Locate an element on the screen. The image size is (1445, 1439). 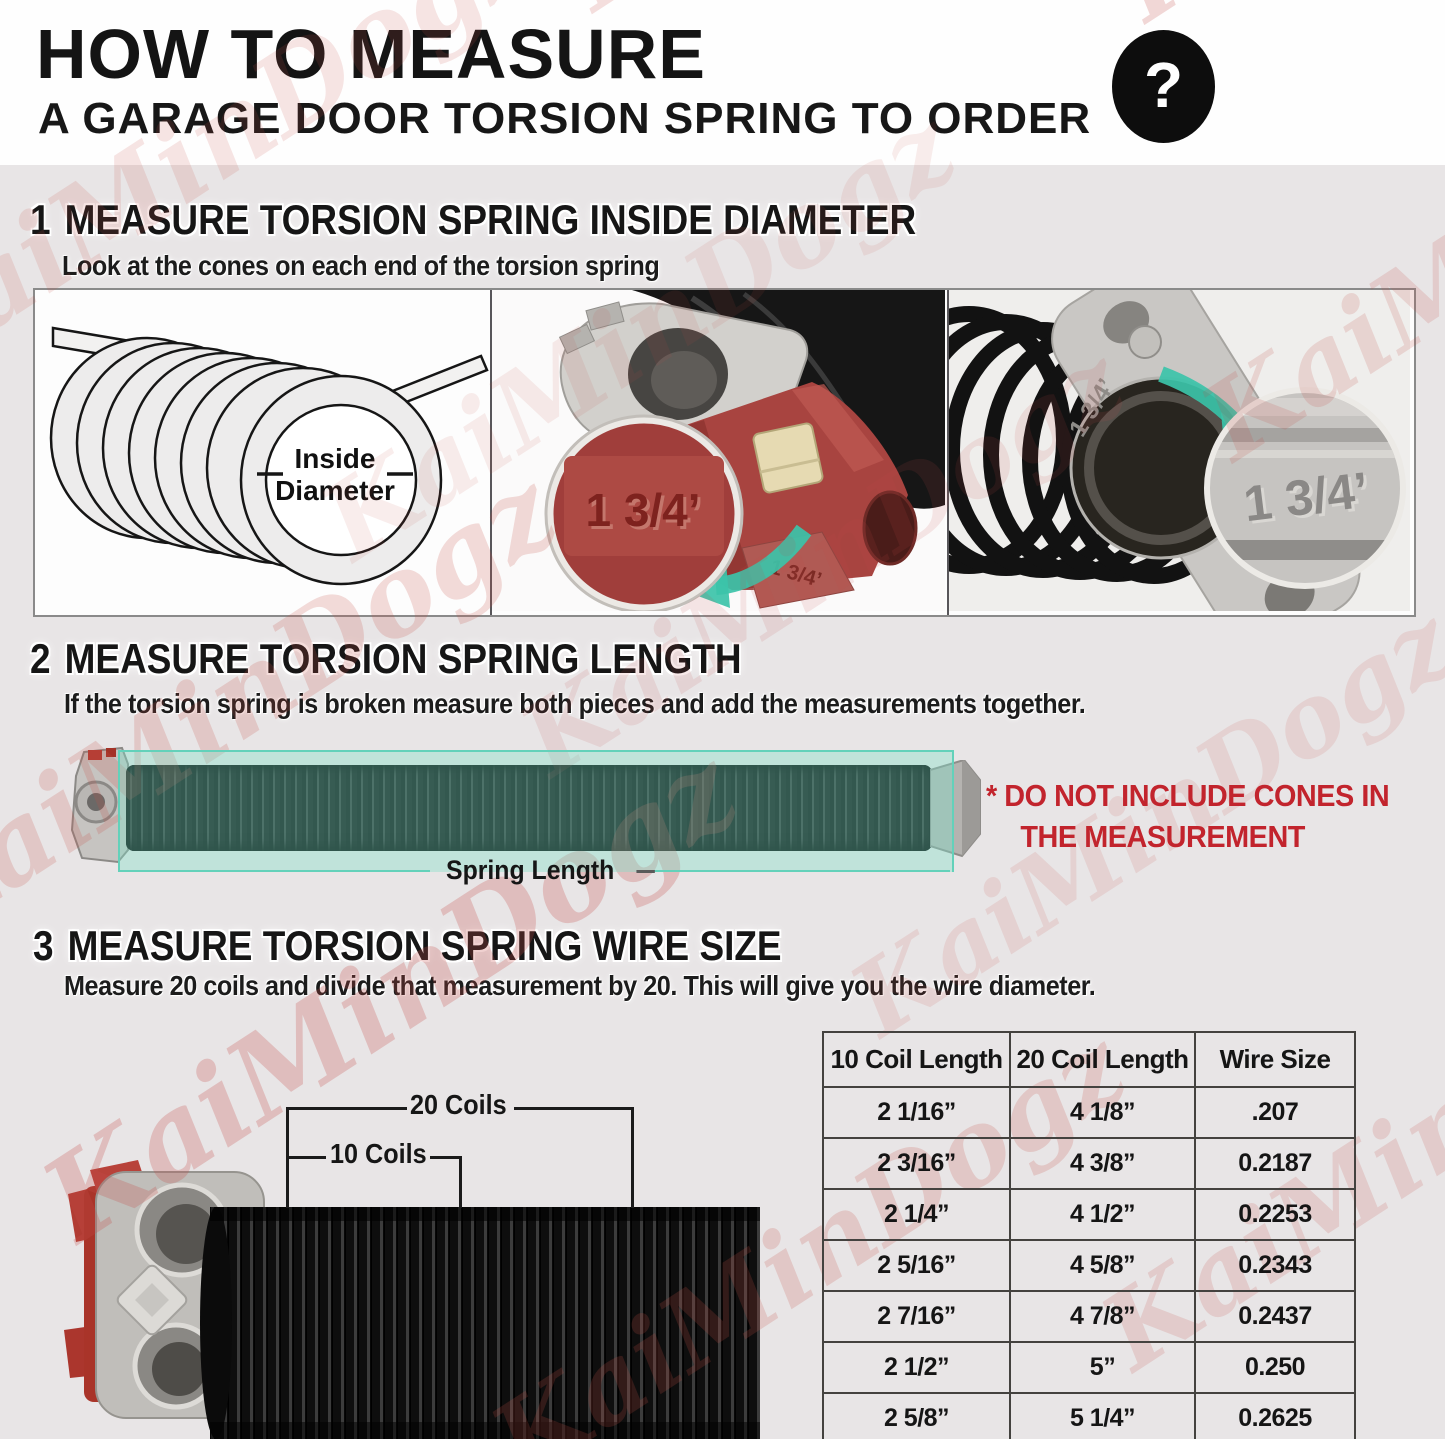
wire-size-spring is located at coordinates (412, 1299).